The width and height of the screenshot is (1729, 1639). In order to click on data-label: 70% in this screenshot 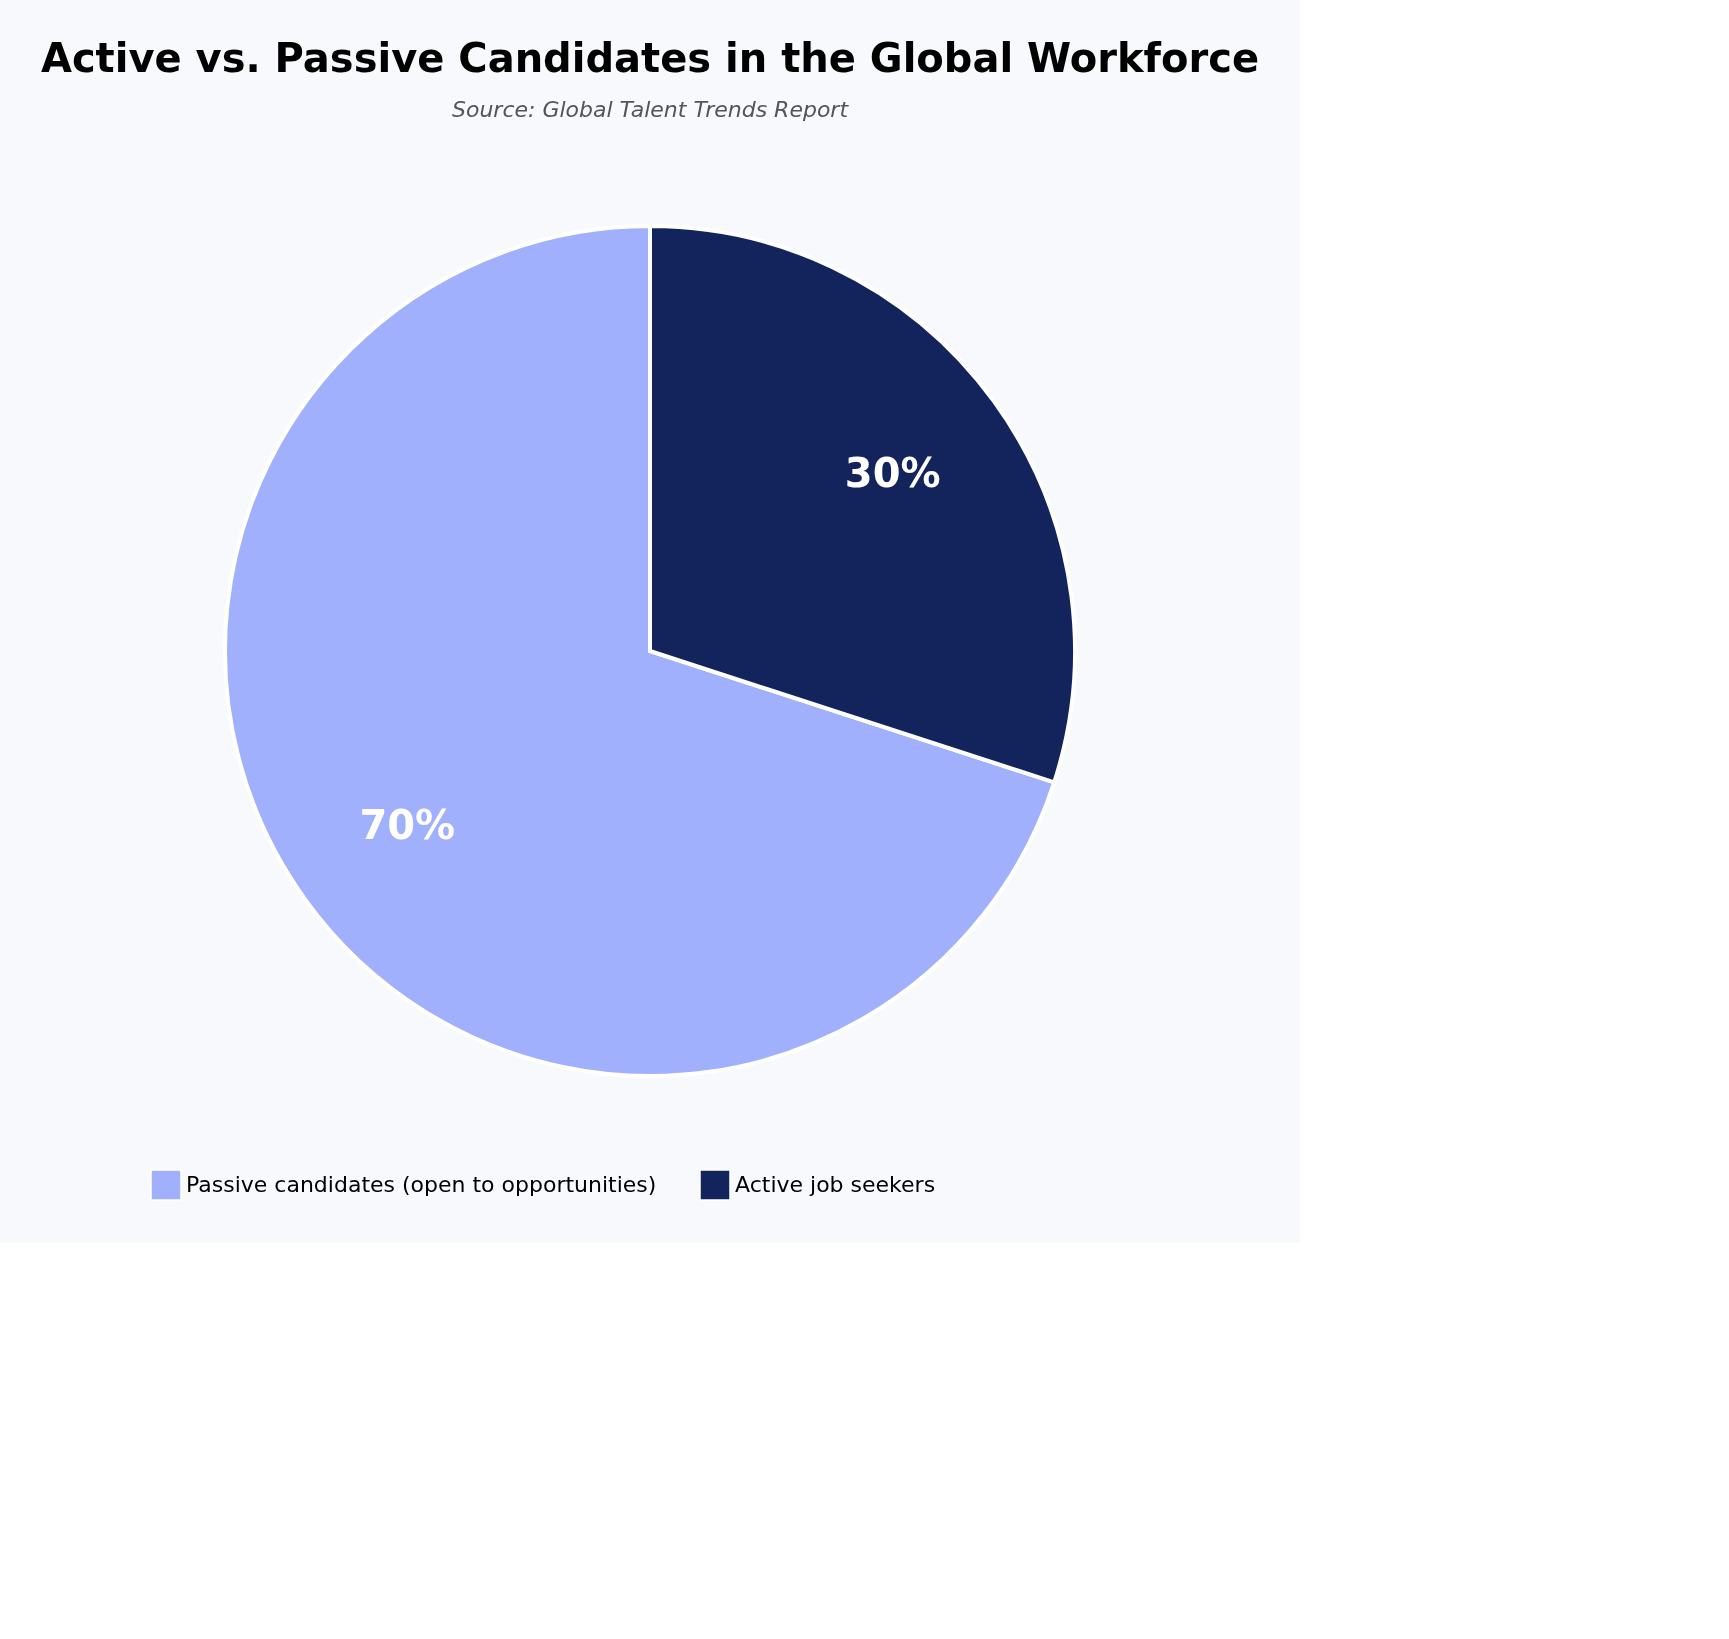, I will do `click(407, 825)`.